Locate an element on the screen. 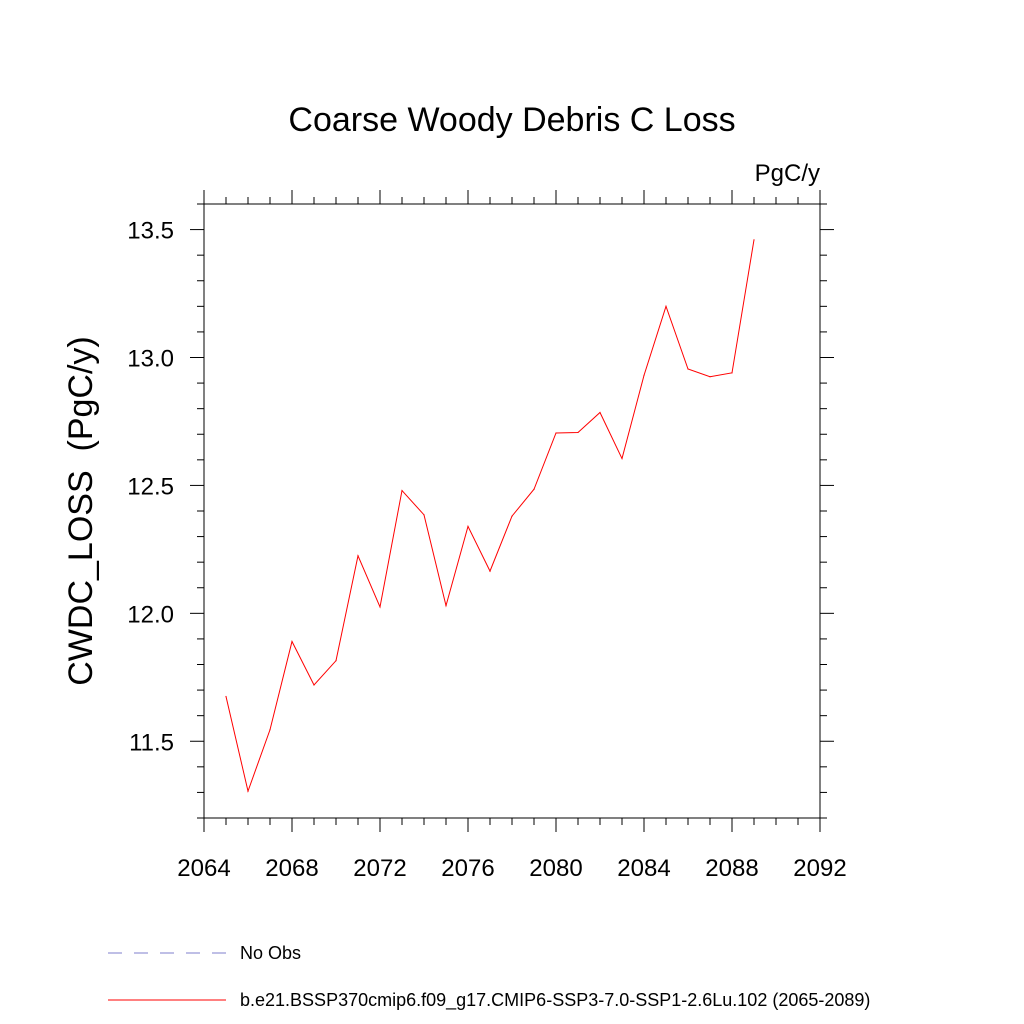 Image resolution: width=1024 pixels, height=1024 pixels. x-tick-label: 2068 is located at coordinates (291, 868).